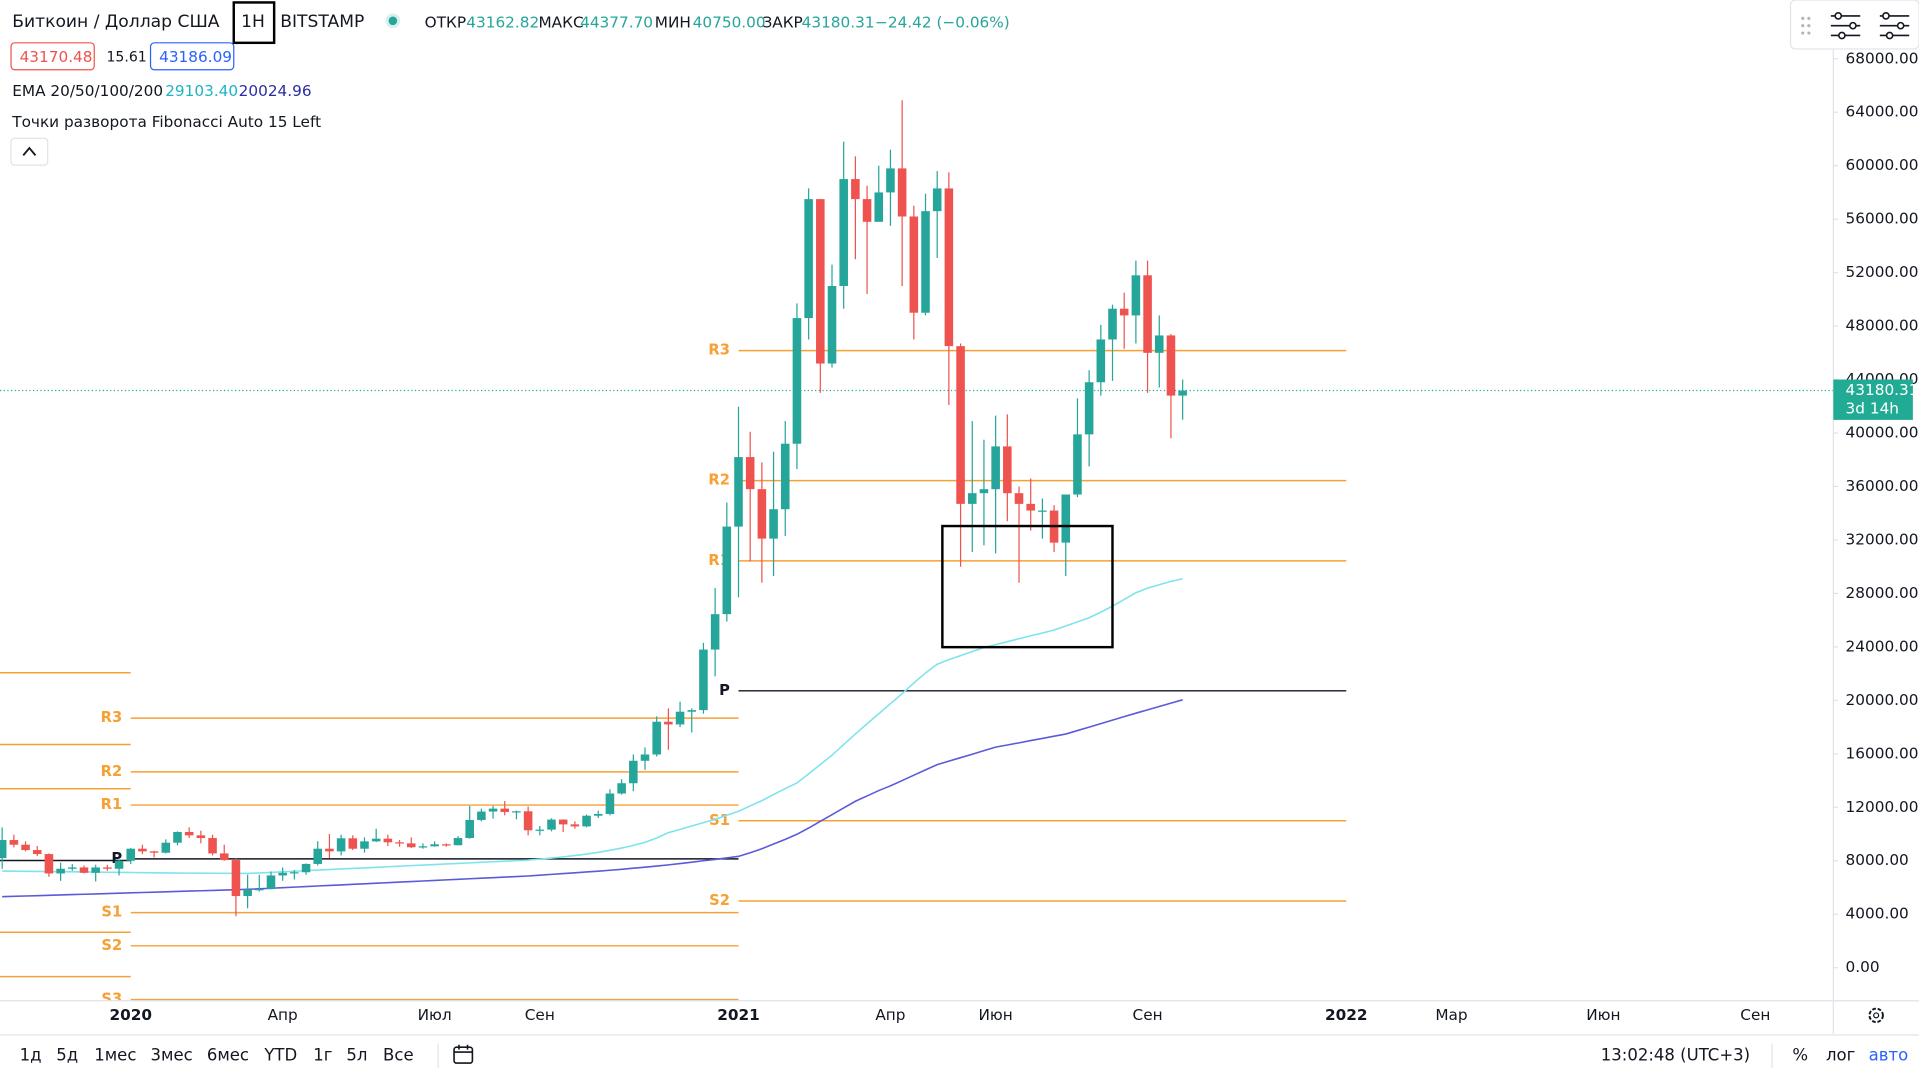 This screenshot has width=1919, height=1079. Describe the element at coordinates (116, 22) in the screenshot. I see `symbol: Биткоин / Доллар США` at that location.